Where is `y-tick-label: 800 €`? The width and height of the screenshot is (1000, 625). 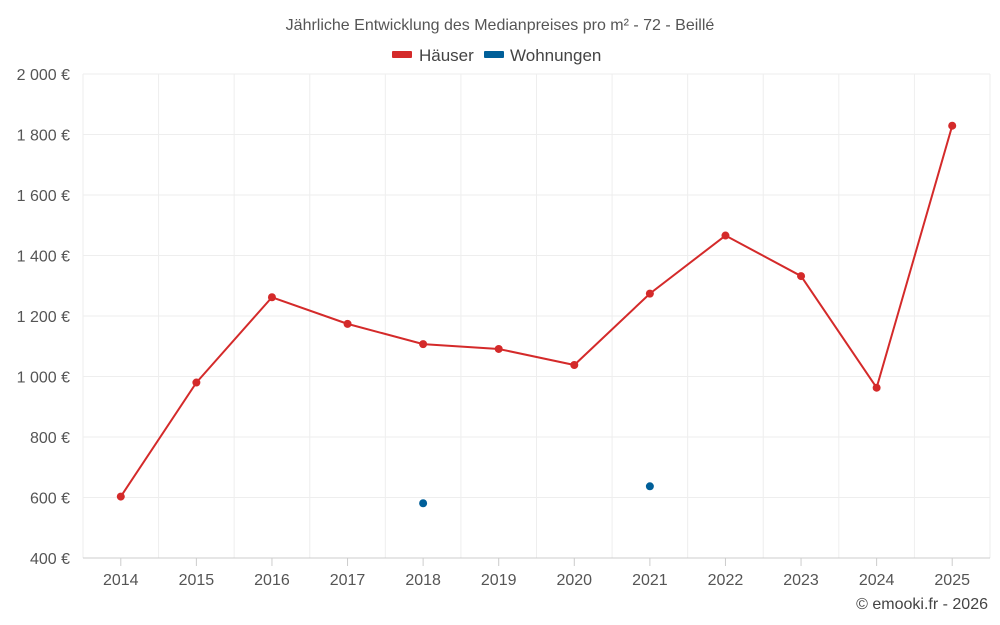
y-tick-label: 800 € is located at coordinates (50, 438).